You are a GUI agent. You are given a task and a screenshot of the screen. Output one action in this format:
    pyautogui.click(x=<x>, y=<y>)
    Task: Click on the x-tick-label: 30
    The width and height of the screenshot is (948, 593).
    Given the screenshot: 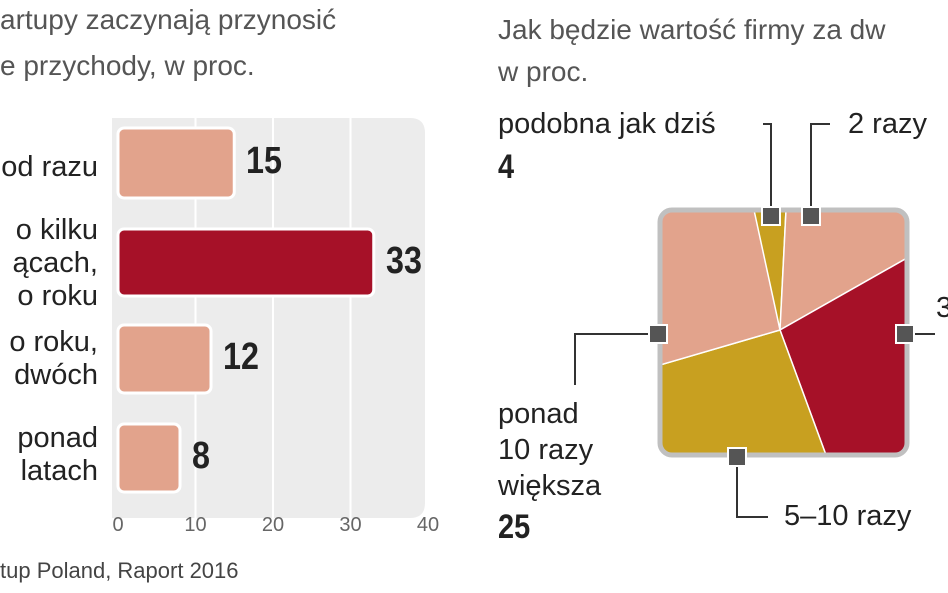 What is the action you would take?
    pyautogui.click(x=350, y=525)
    